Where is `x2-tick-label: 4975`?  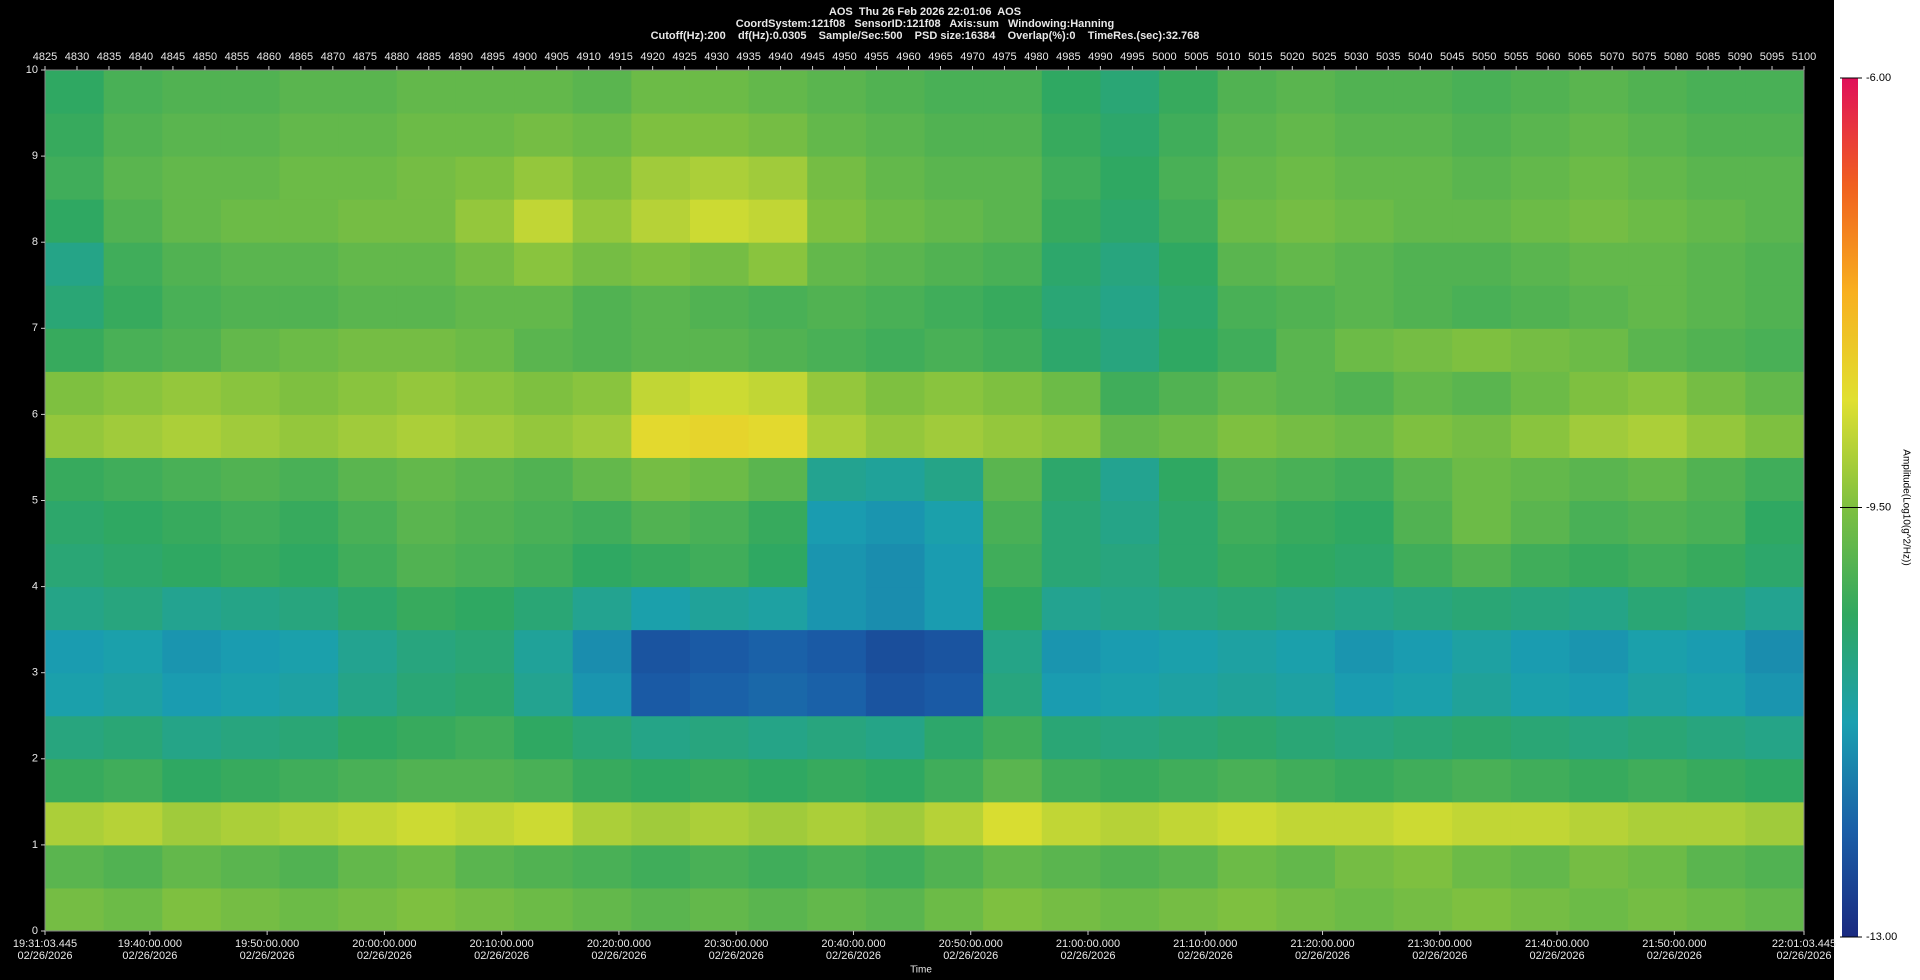 x2-tick-label: 4975 is located at coordinates (1004, 57).